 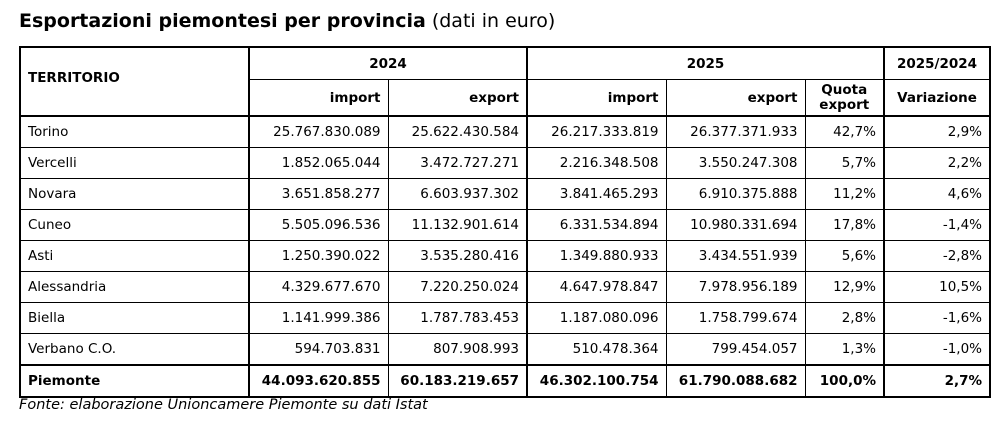 I want to click on total-export-2024: 60.183.219.657, so click(x=458, y=381).